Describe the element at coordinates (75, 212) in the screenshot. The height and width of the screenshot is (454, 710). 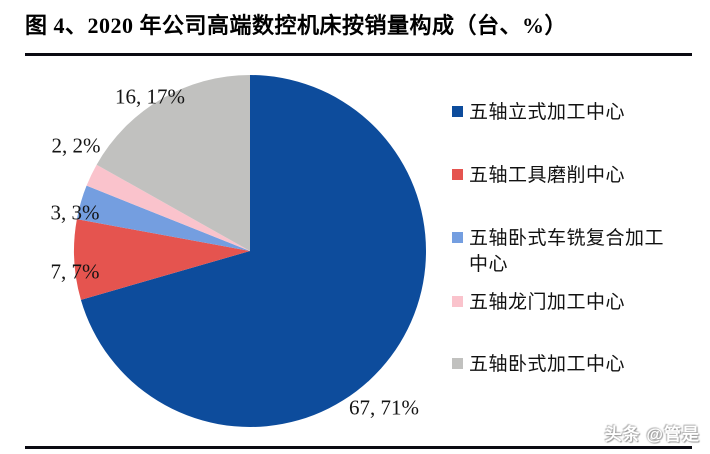
I see `slice-label-horizontal-turn-mill: 3, 3%` at that location.